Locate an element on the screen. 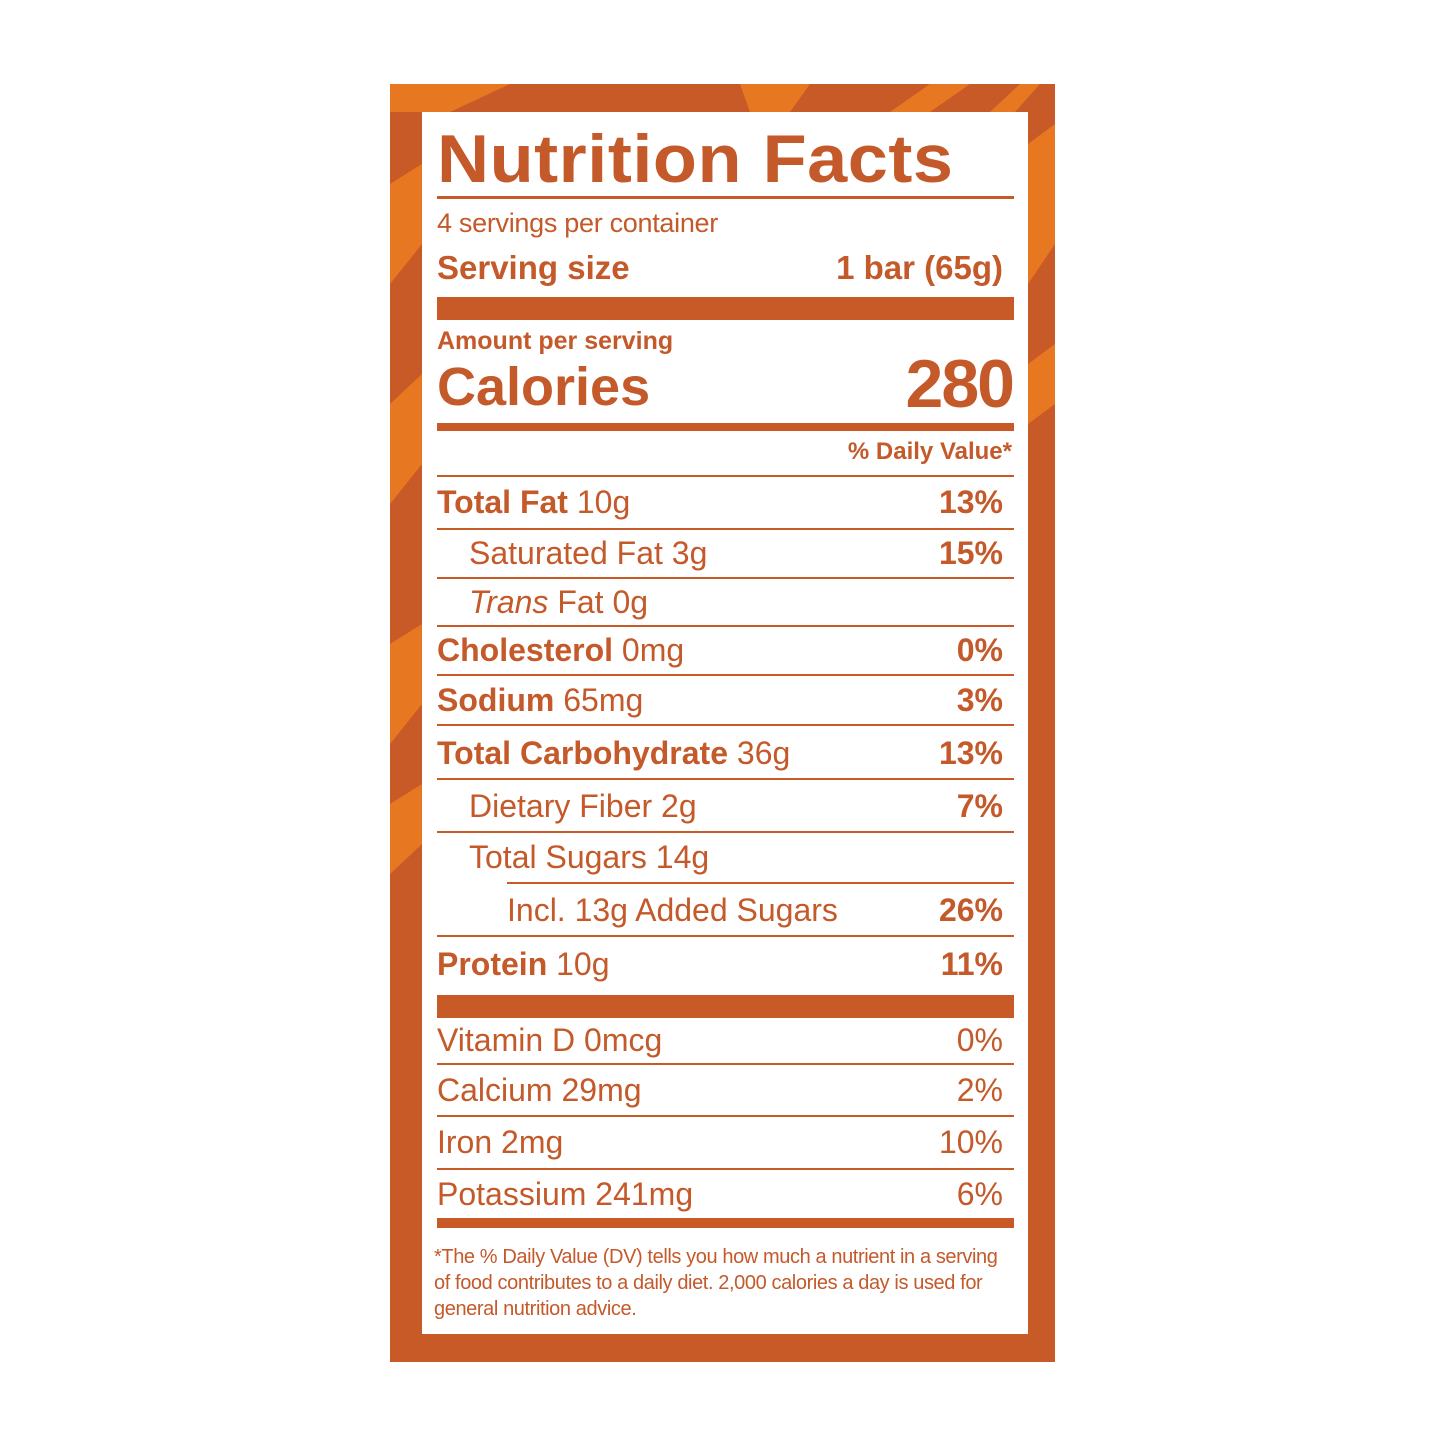  nutrient-row-cholesterol: Cholesterol 0mg 0% is located at coordinates (720, 650).